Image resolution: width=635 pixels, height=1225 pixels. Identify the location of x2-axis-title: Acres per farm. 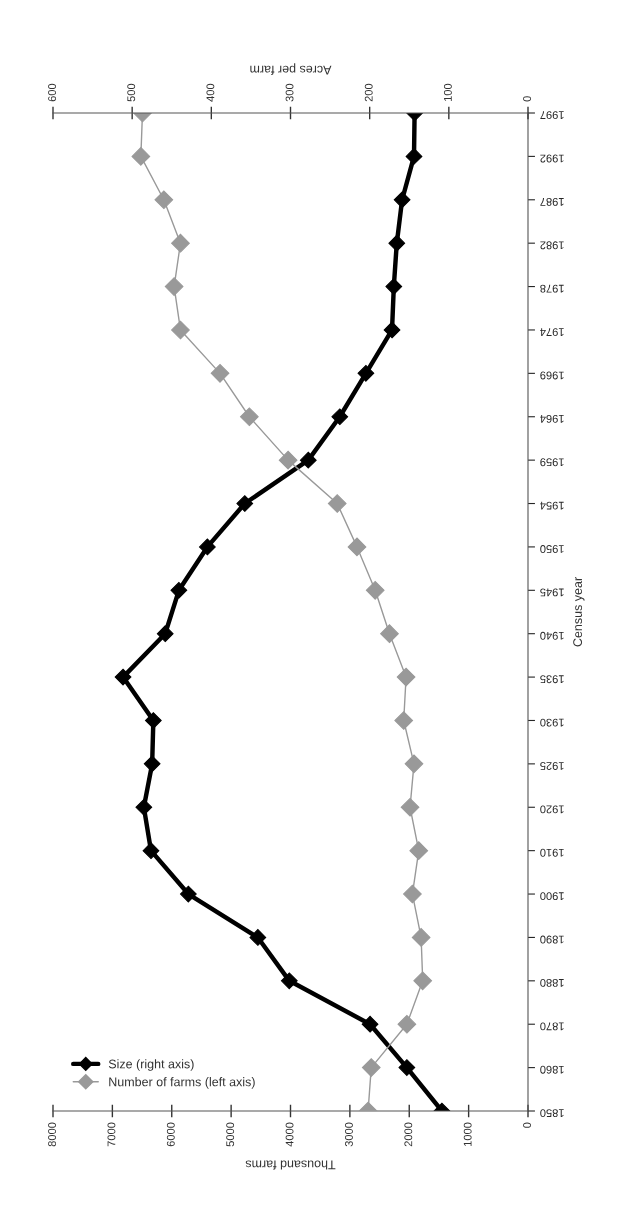
(291, 69).